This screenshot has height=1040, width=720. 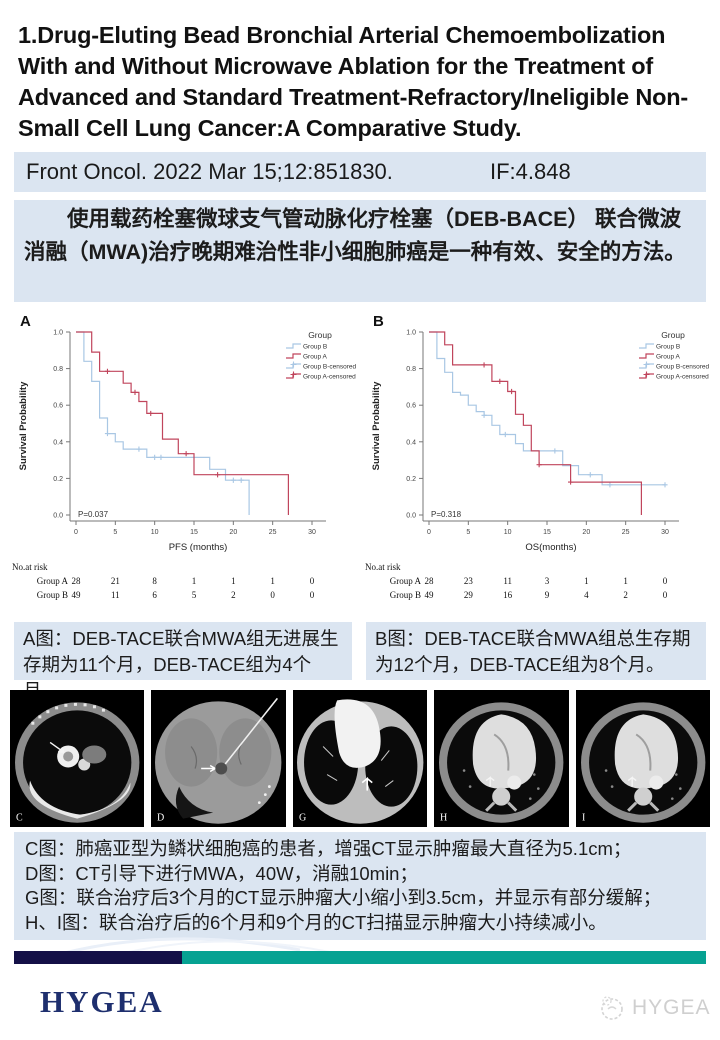 I want to click on ct-panel-letter: H, so click(x=443, y=818).